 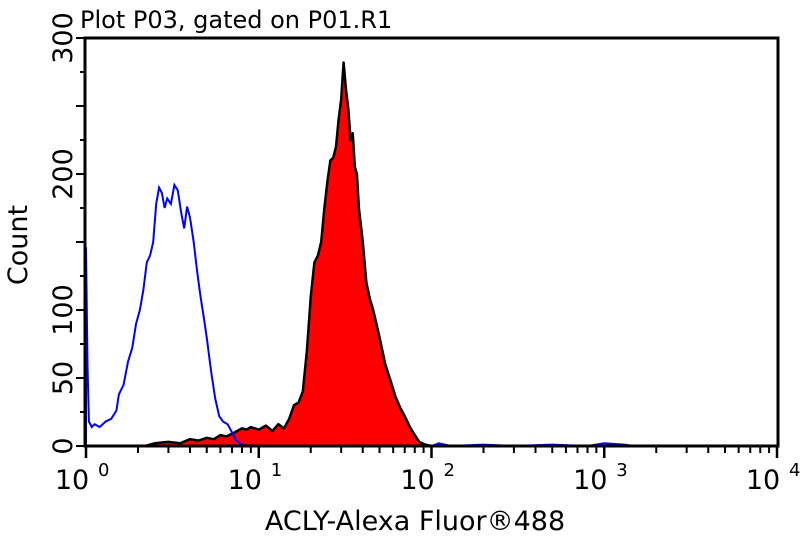 I want to click on y-tick-label: 200, so click(x=63, y=174).